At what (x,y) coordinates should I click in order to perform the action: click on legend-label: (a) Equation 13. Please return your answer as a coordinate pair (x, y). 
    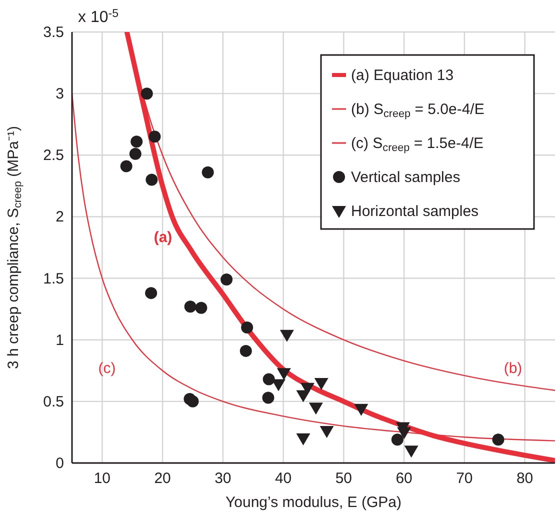
    Looking at the image, I should click on (402, 75).